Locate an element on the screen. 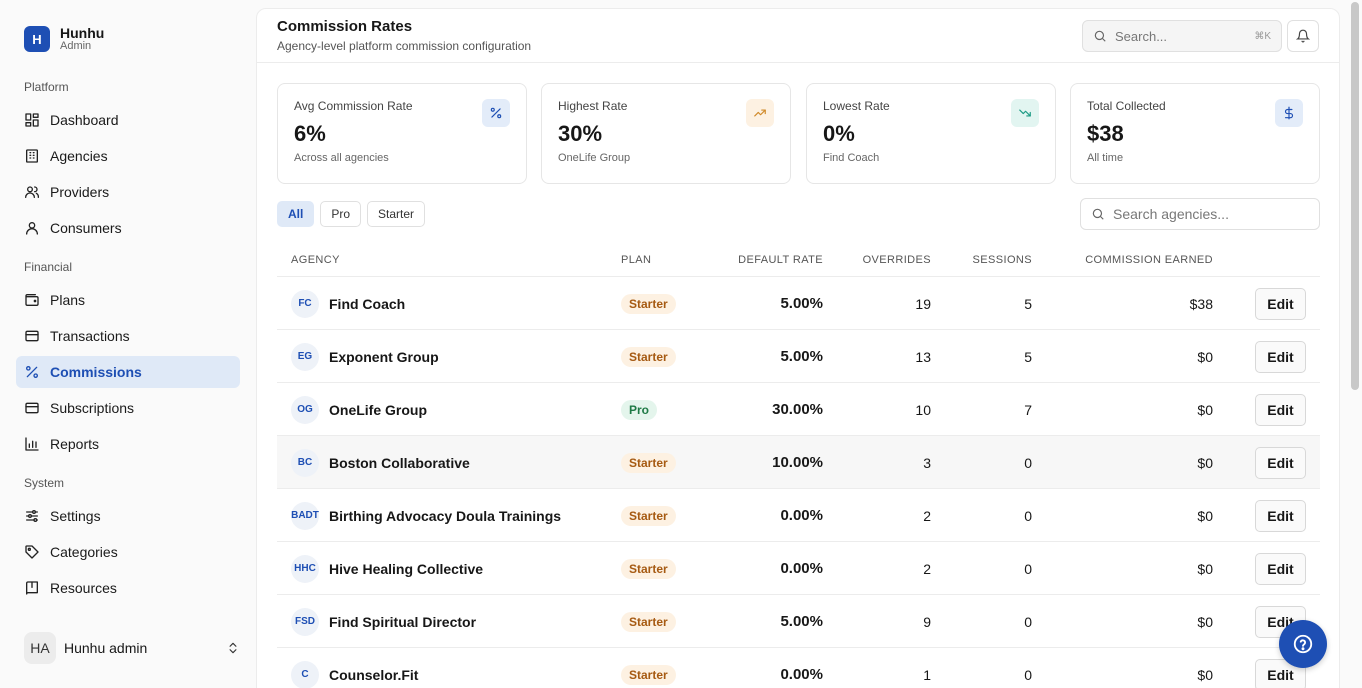 The image size is (1362, 688). filter-all: All is located at coordinates (296, 214).